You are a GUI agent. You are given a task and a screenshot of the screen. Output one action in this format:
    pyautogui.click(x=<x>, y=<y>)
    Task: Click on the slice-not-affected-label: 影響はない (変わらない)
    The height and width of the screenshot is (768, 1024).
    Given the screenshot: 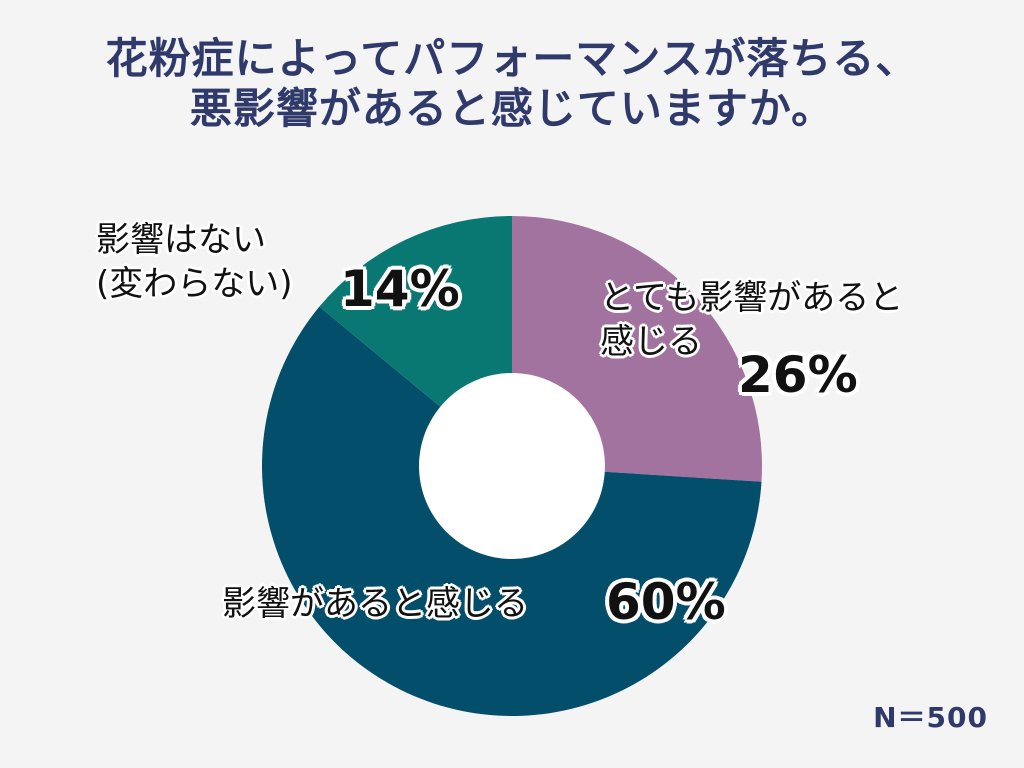 What is the action you would take?
    pyautogui.click(x=194, y=262)
    